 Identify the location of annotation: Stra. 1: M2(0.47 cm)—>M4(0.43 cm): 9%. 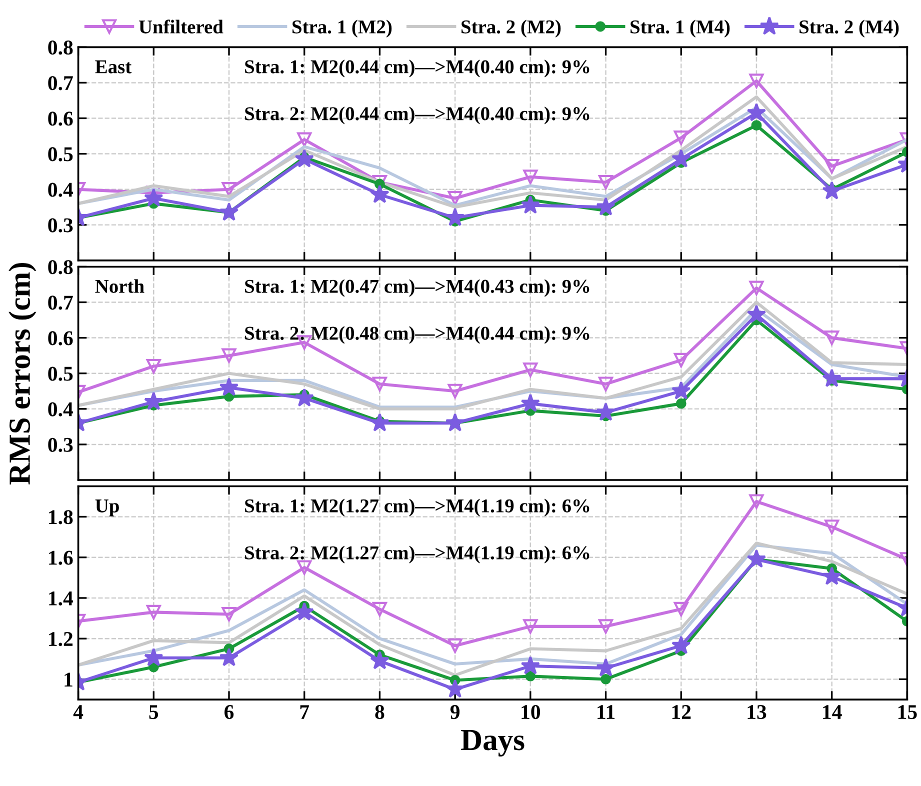
(417, 288).